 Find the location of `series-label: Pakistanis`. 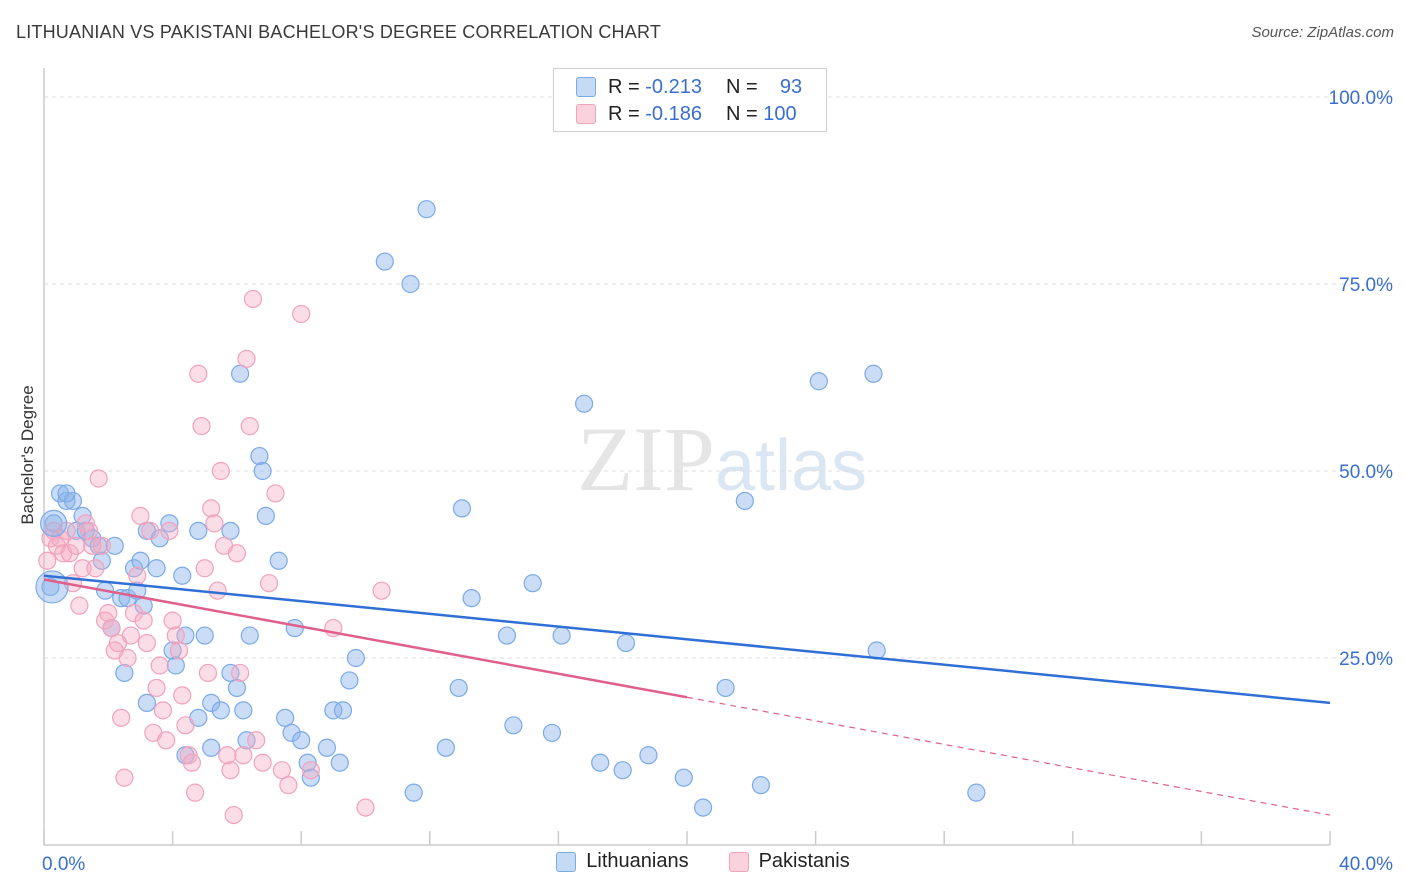

series-label: Pakistanis is located at coordinates (804, 861).